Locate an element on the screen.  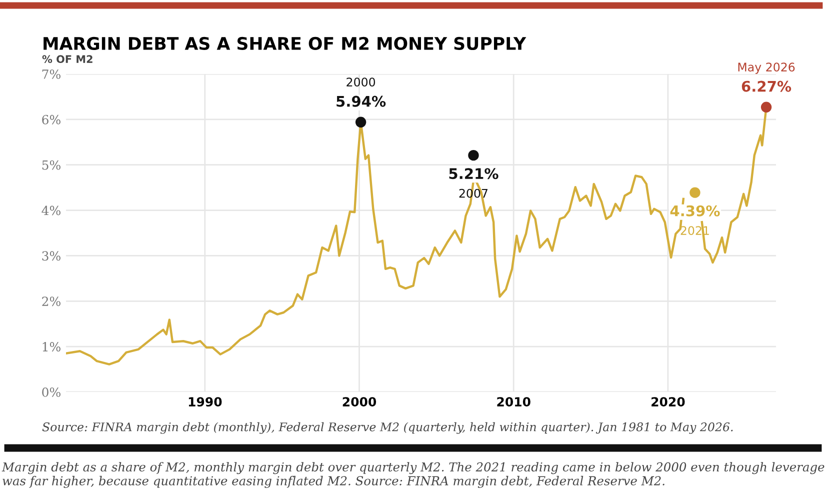
x-tick-label: 2020 is located at coordinates (668, 402).